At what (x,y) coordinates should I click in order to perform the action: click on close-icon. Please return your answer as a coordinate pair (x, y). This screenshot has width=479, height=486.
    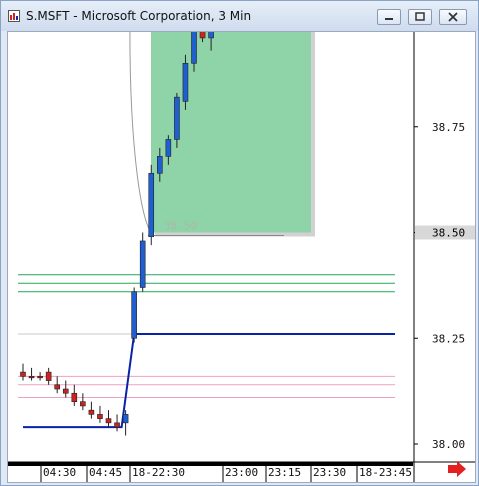
    Looking at the image, I should click on (453, 17).